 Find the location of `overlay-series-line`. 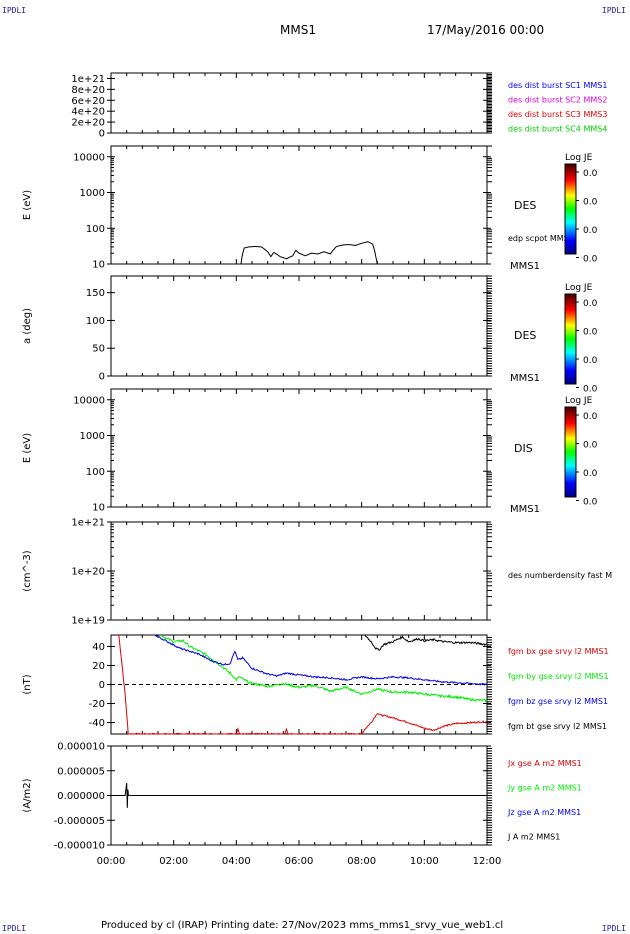

overlay-series-line is located at coordinates (309, 253).